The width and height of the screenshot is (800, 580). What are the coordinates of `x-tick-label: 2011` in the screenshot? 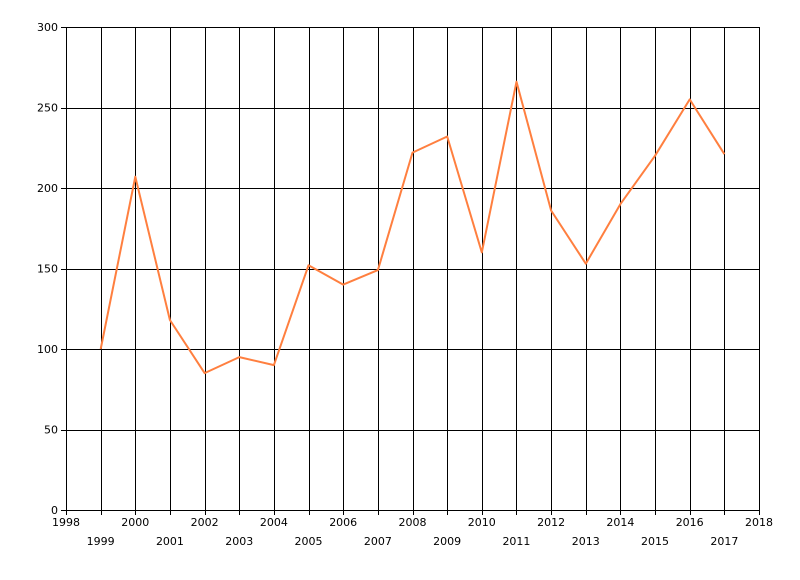 It's located at (516, 541).